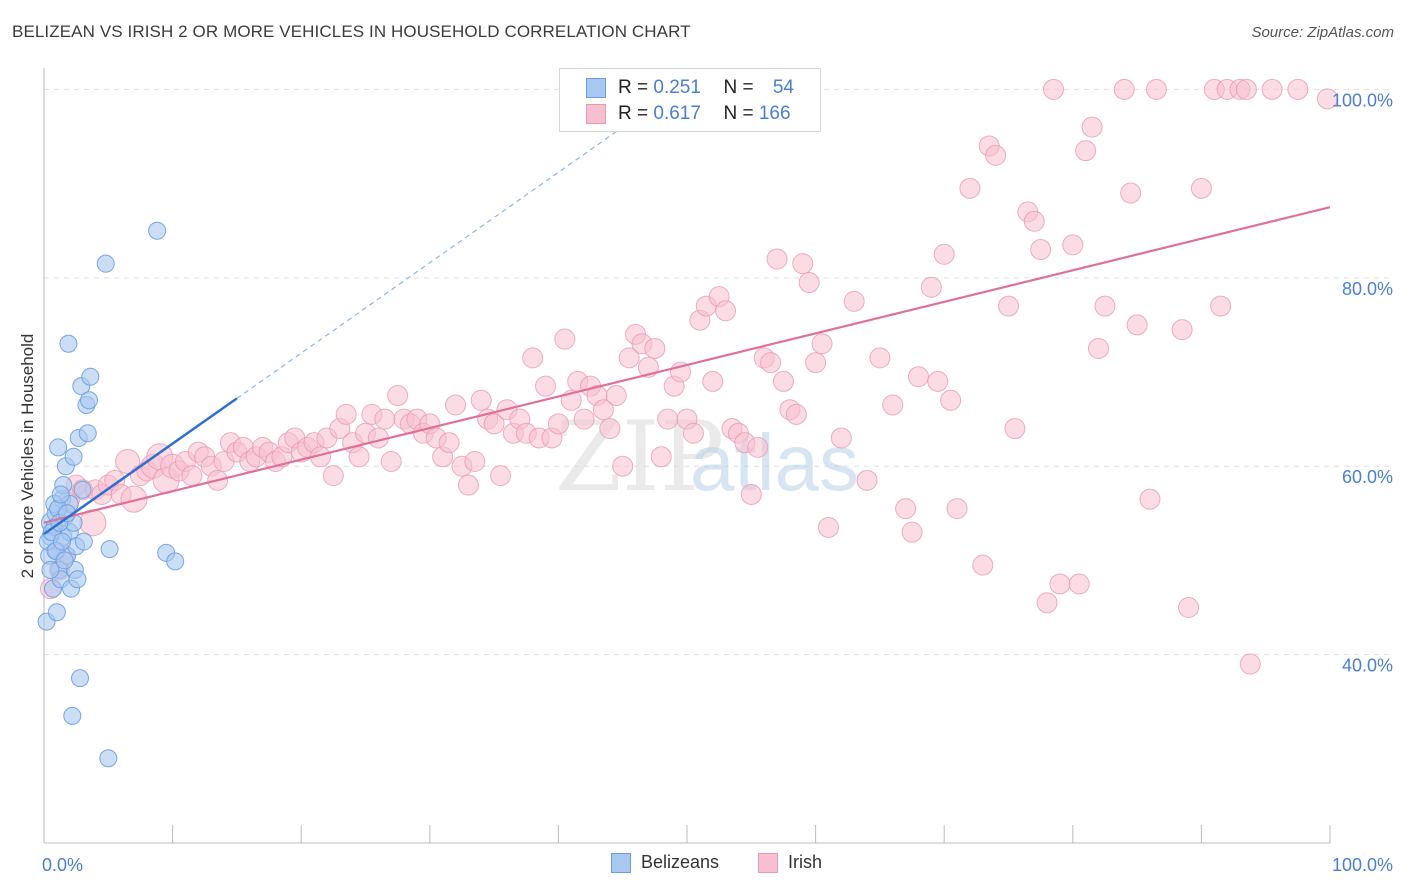 Image resolution: width=1406 pixels, height=892 pixels. What do you see at coordinates (1367, 289) in the screenshot?
I see `y-tick-label: 80.0%` at bounding box center [1367, 289].